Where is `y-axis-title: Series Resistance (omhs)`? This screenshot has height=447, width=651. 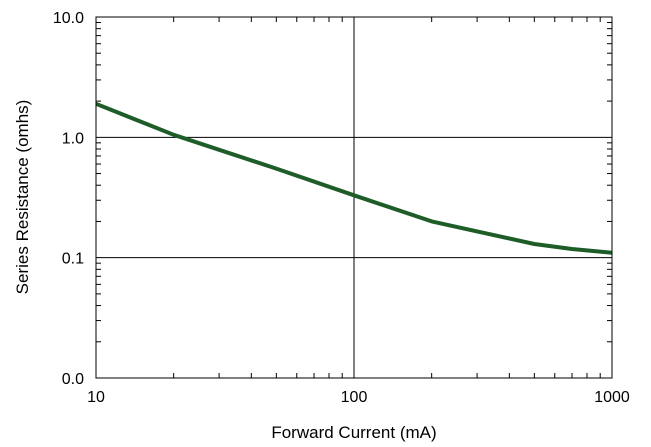 y-axis-title: Series Resistance (omhs) is located at coordinates (22, 197).